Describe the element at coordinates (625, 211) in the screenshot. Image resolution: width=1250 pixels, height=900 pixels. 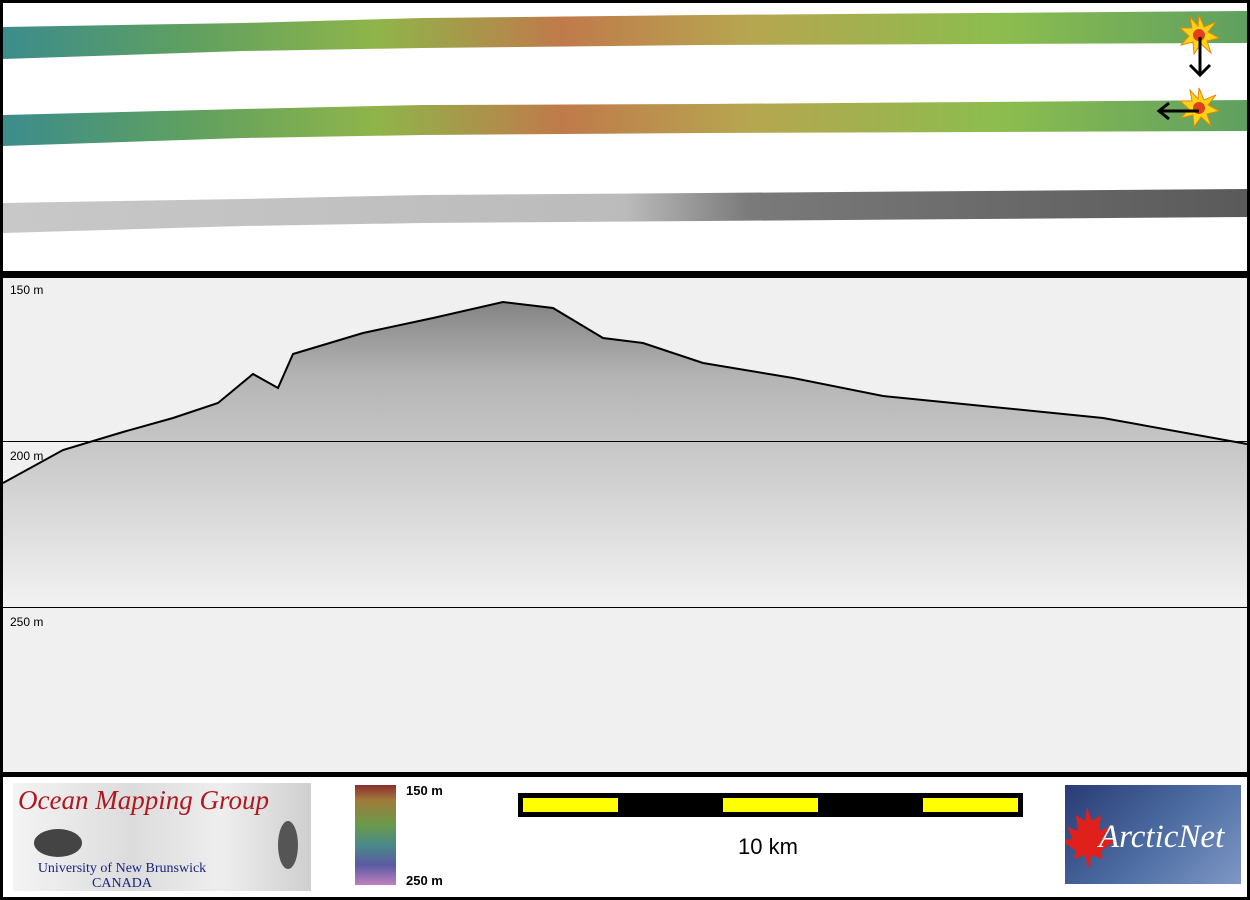
I see `backscatter-strip` at that location.